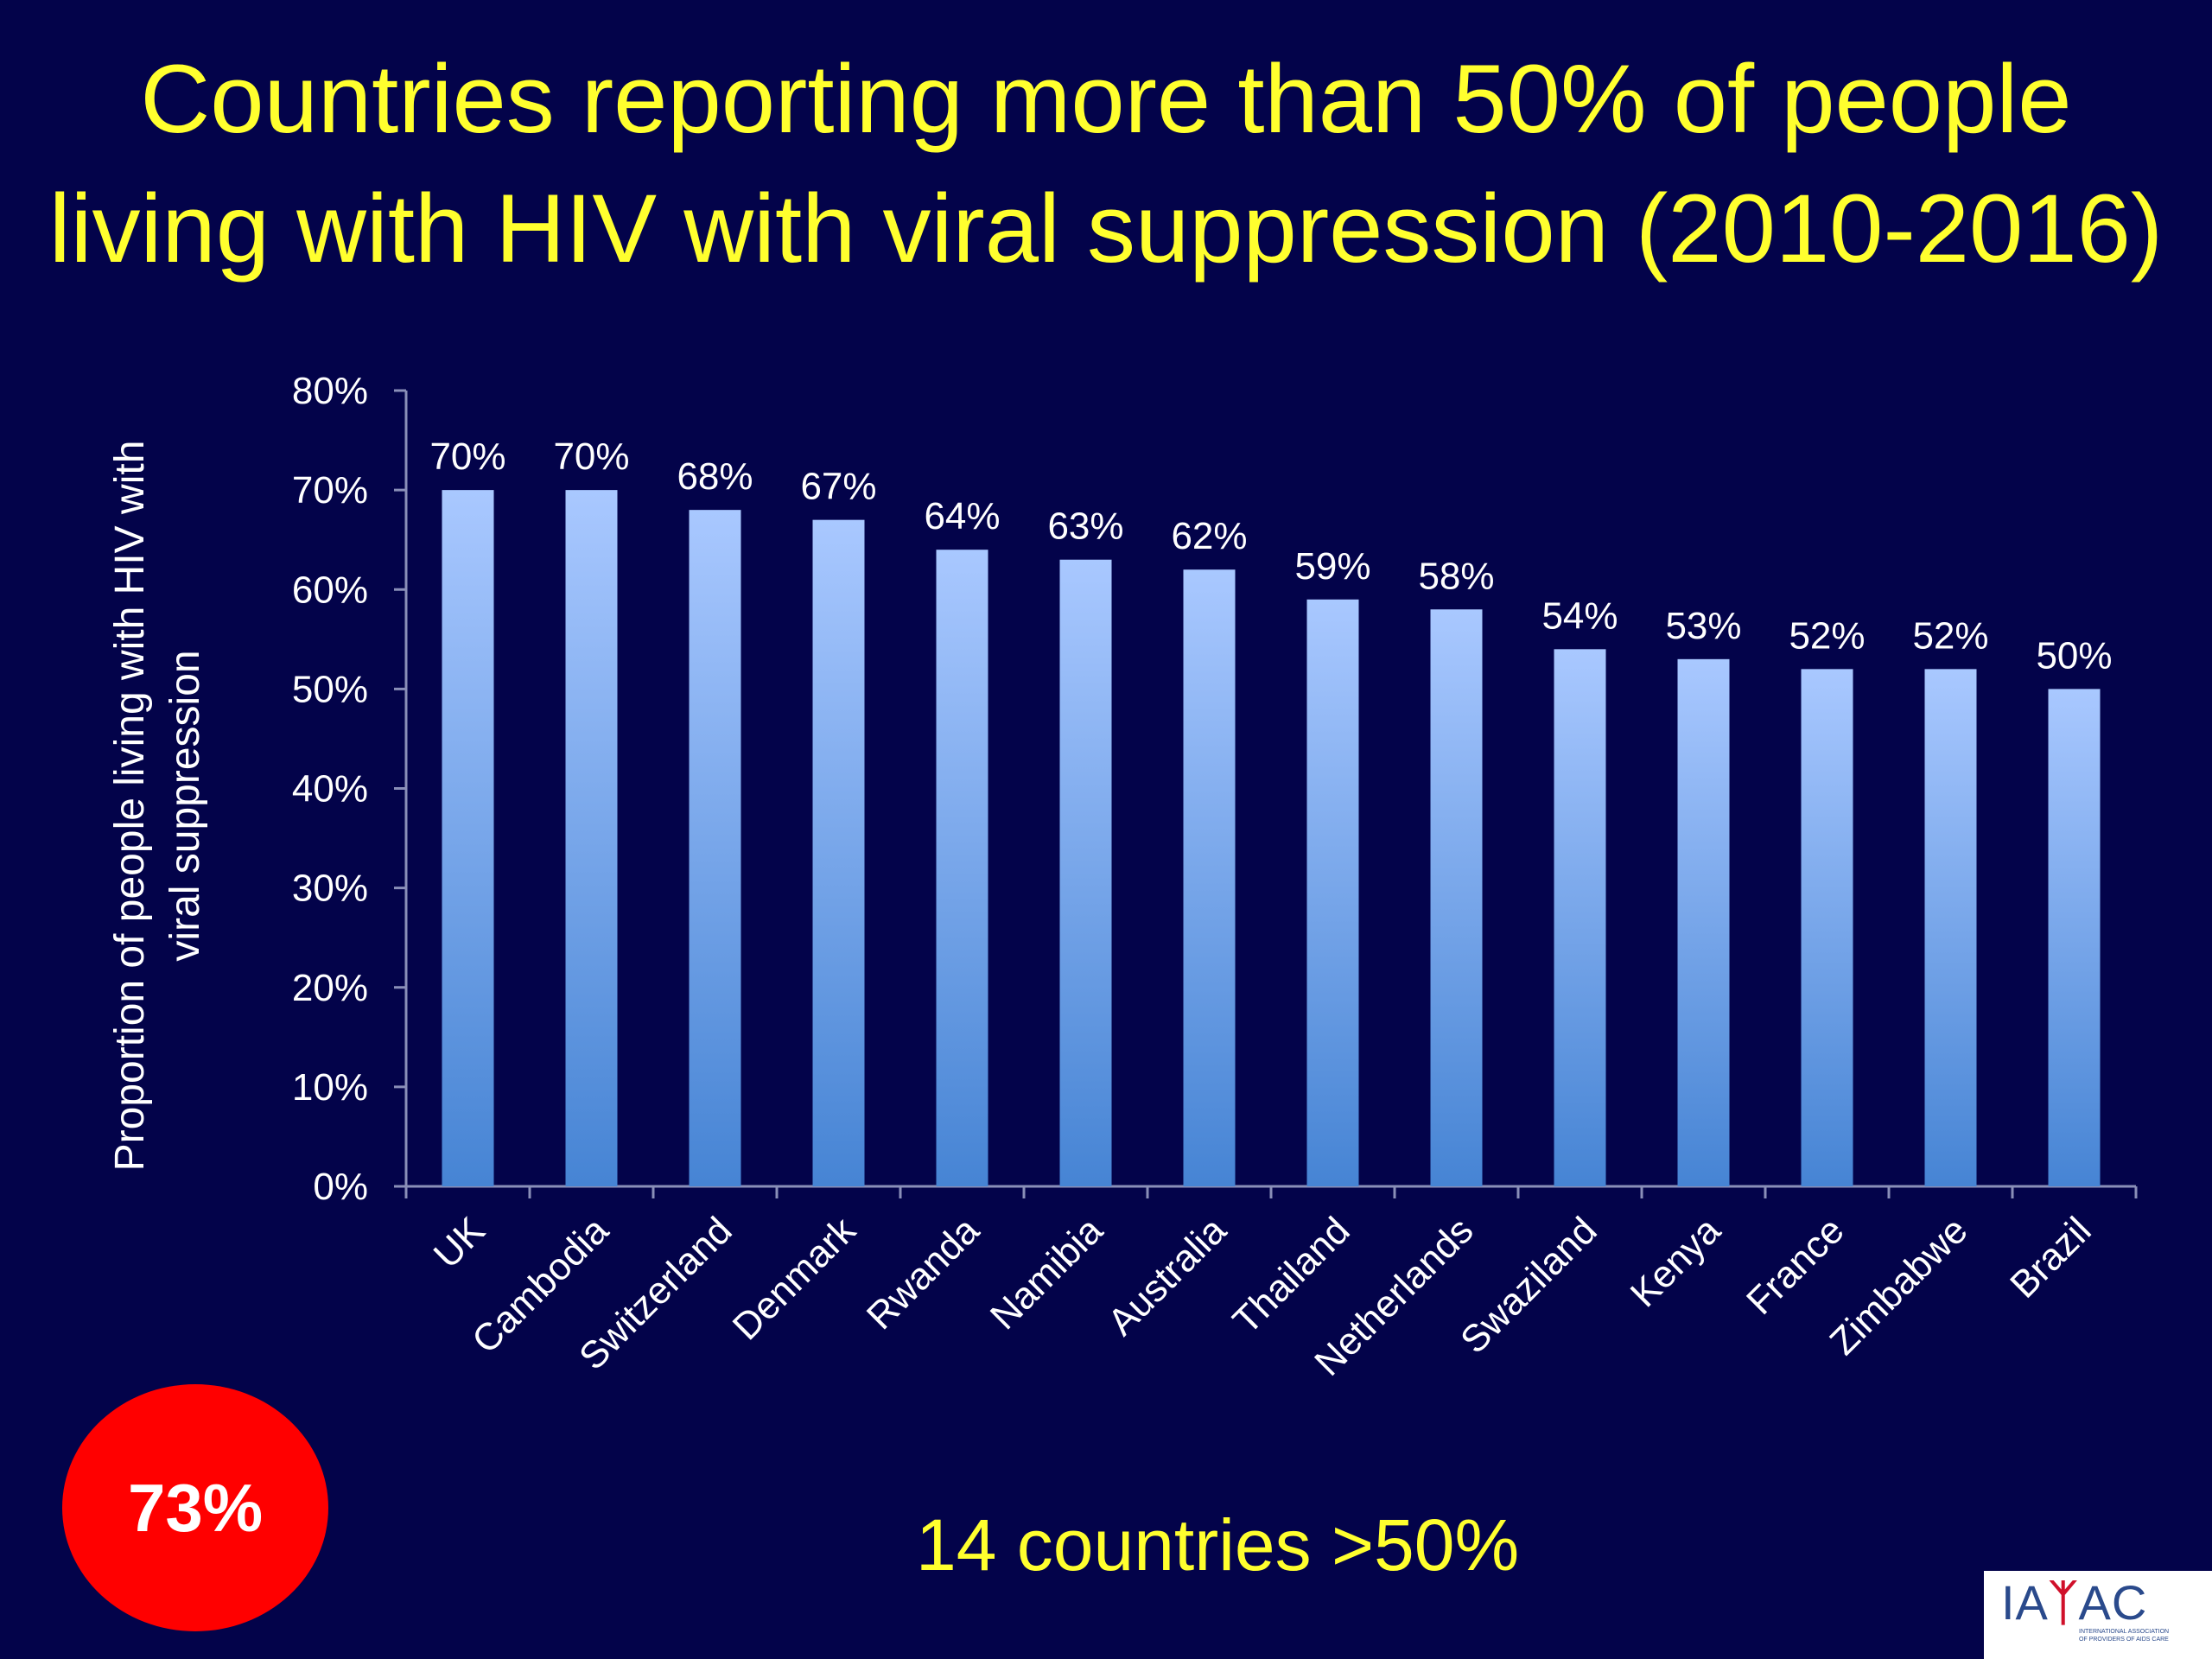  I want to click on y-tick-label: 70%, so click(330, 490).